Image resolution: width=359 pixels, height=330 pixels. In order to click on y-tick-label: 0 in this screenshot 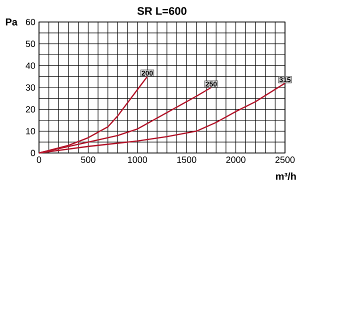, I will do `click(33, 153)`.